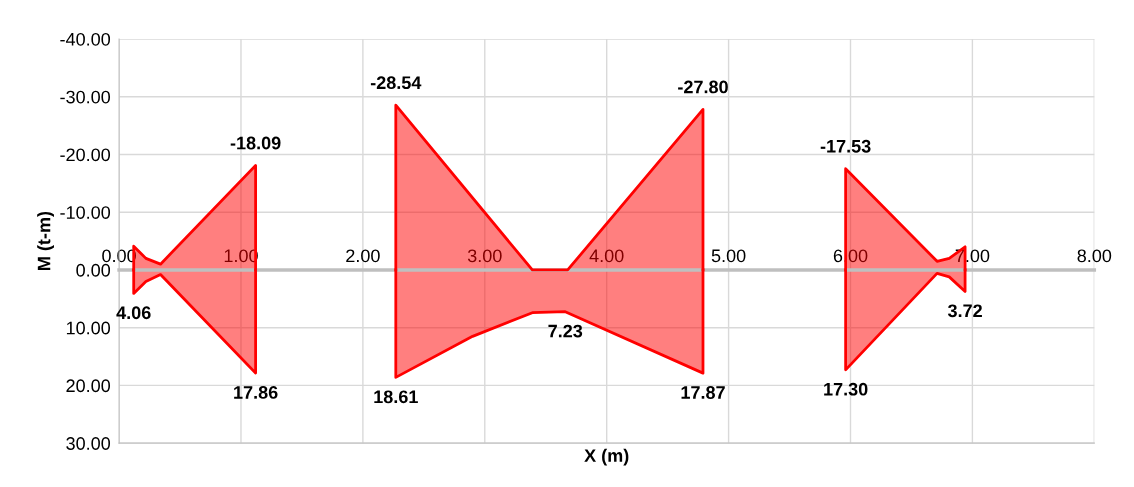 This screenshot has height=487, width=1134. Describe the element at coordinates (964, 311) in the screenshot. I see `data-label: 3.72` at that location.